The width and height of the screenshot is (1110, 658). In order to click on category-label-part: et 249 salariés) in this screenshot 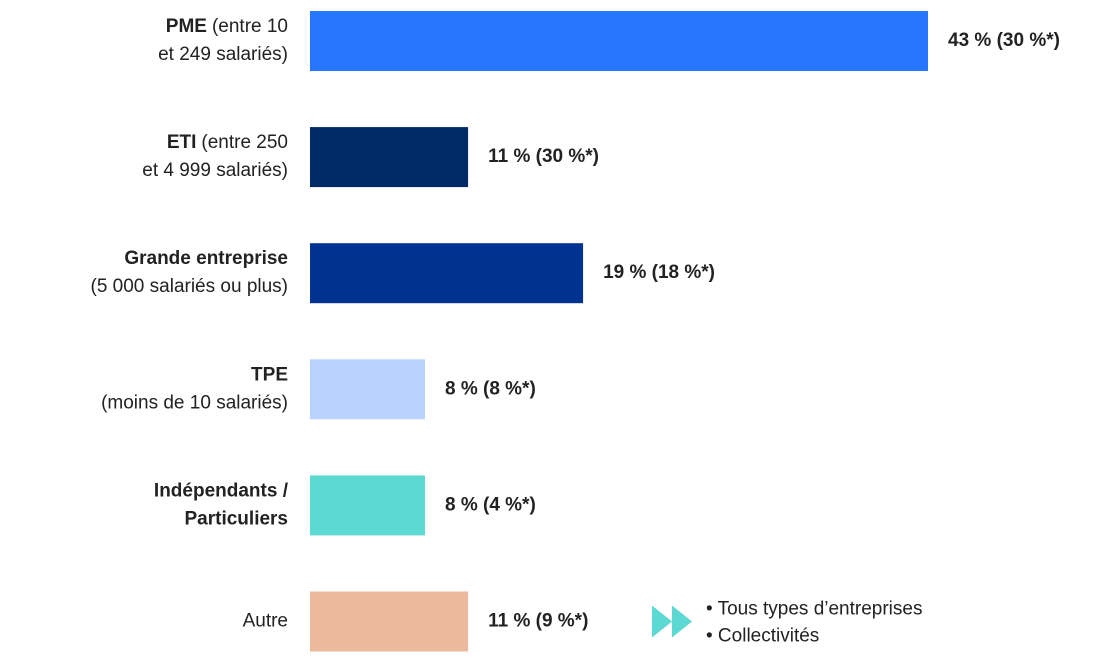, I will do `click(223, 54)`.